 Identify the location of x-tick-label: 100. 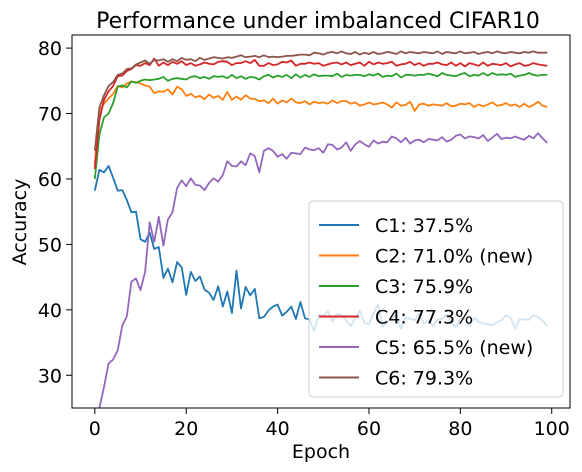
(552, 429).